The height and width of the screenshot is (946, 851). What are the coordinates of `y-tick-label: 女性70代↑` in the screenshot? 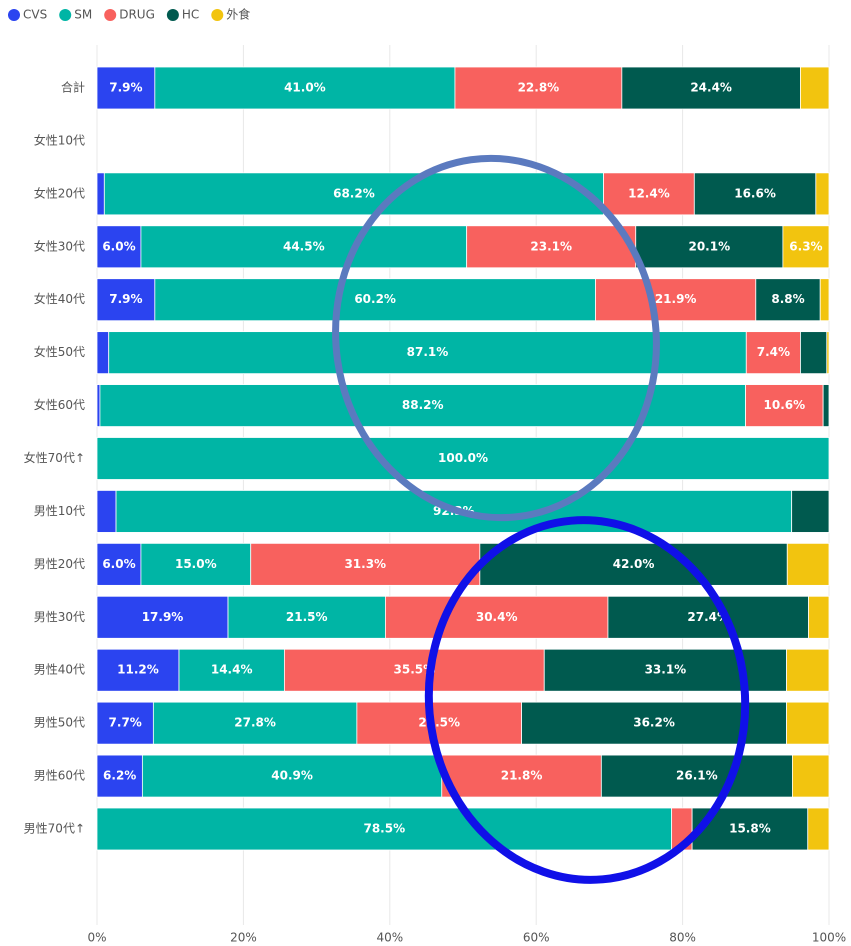 It's located at (54, 457).